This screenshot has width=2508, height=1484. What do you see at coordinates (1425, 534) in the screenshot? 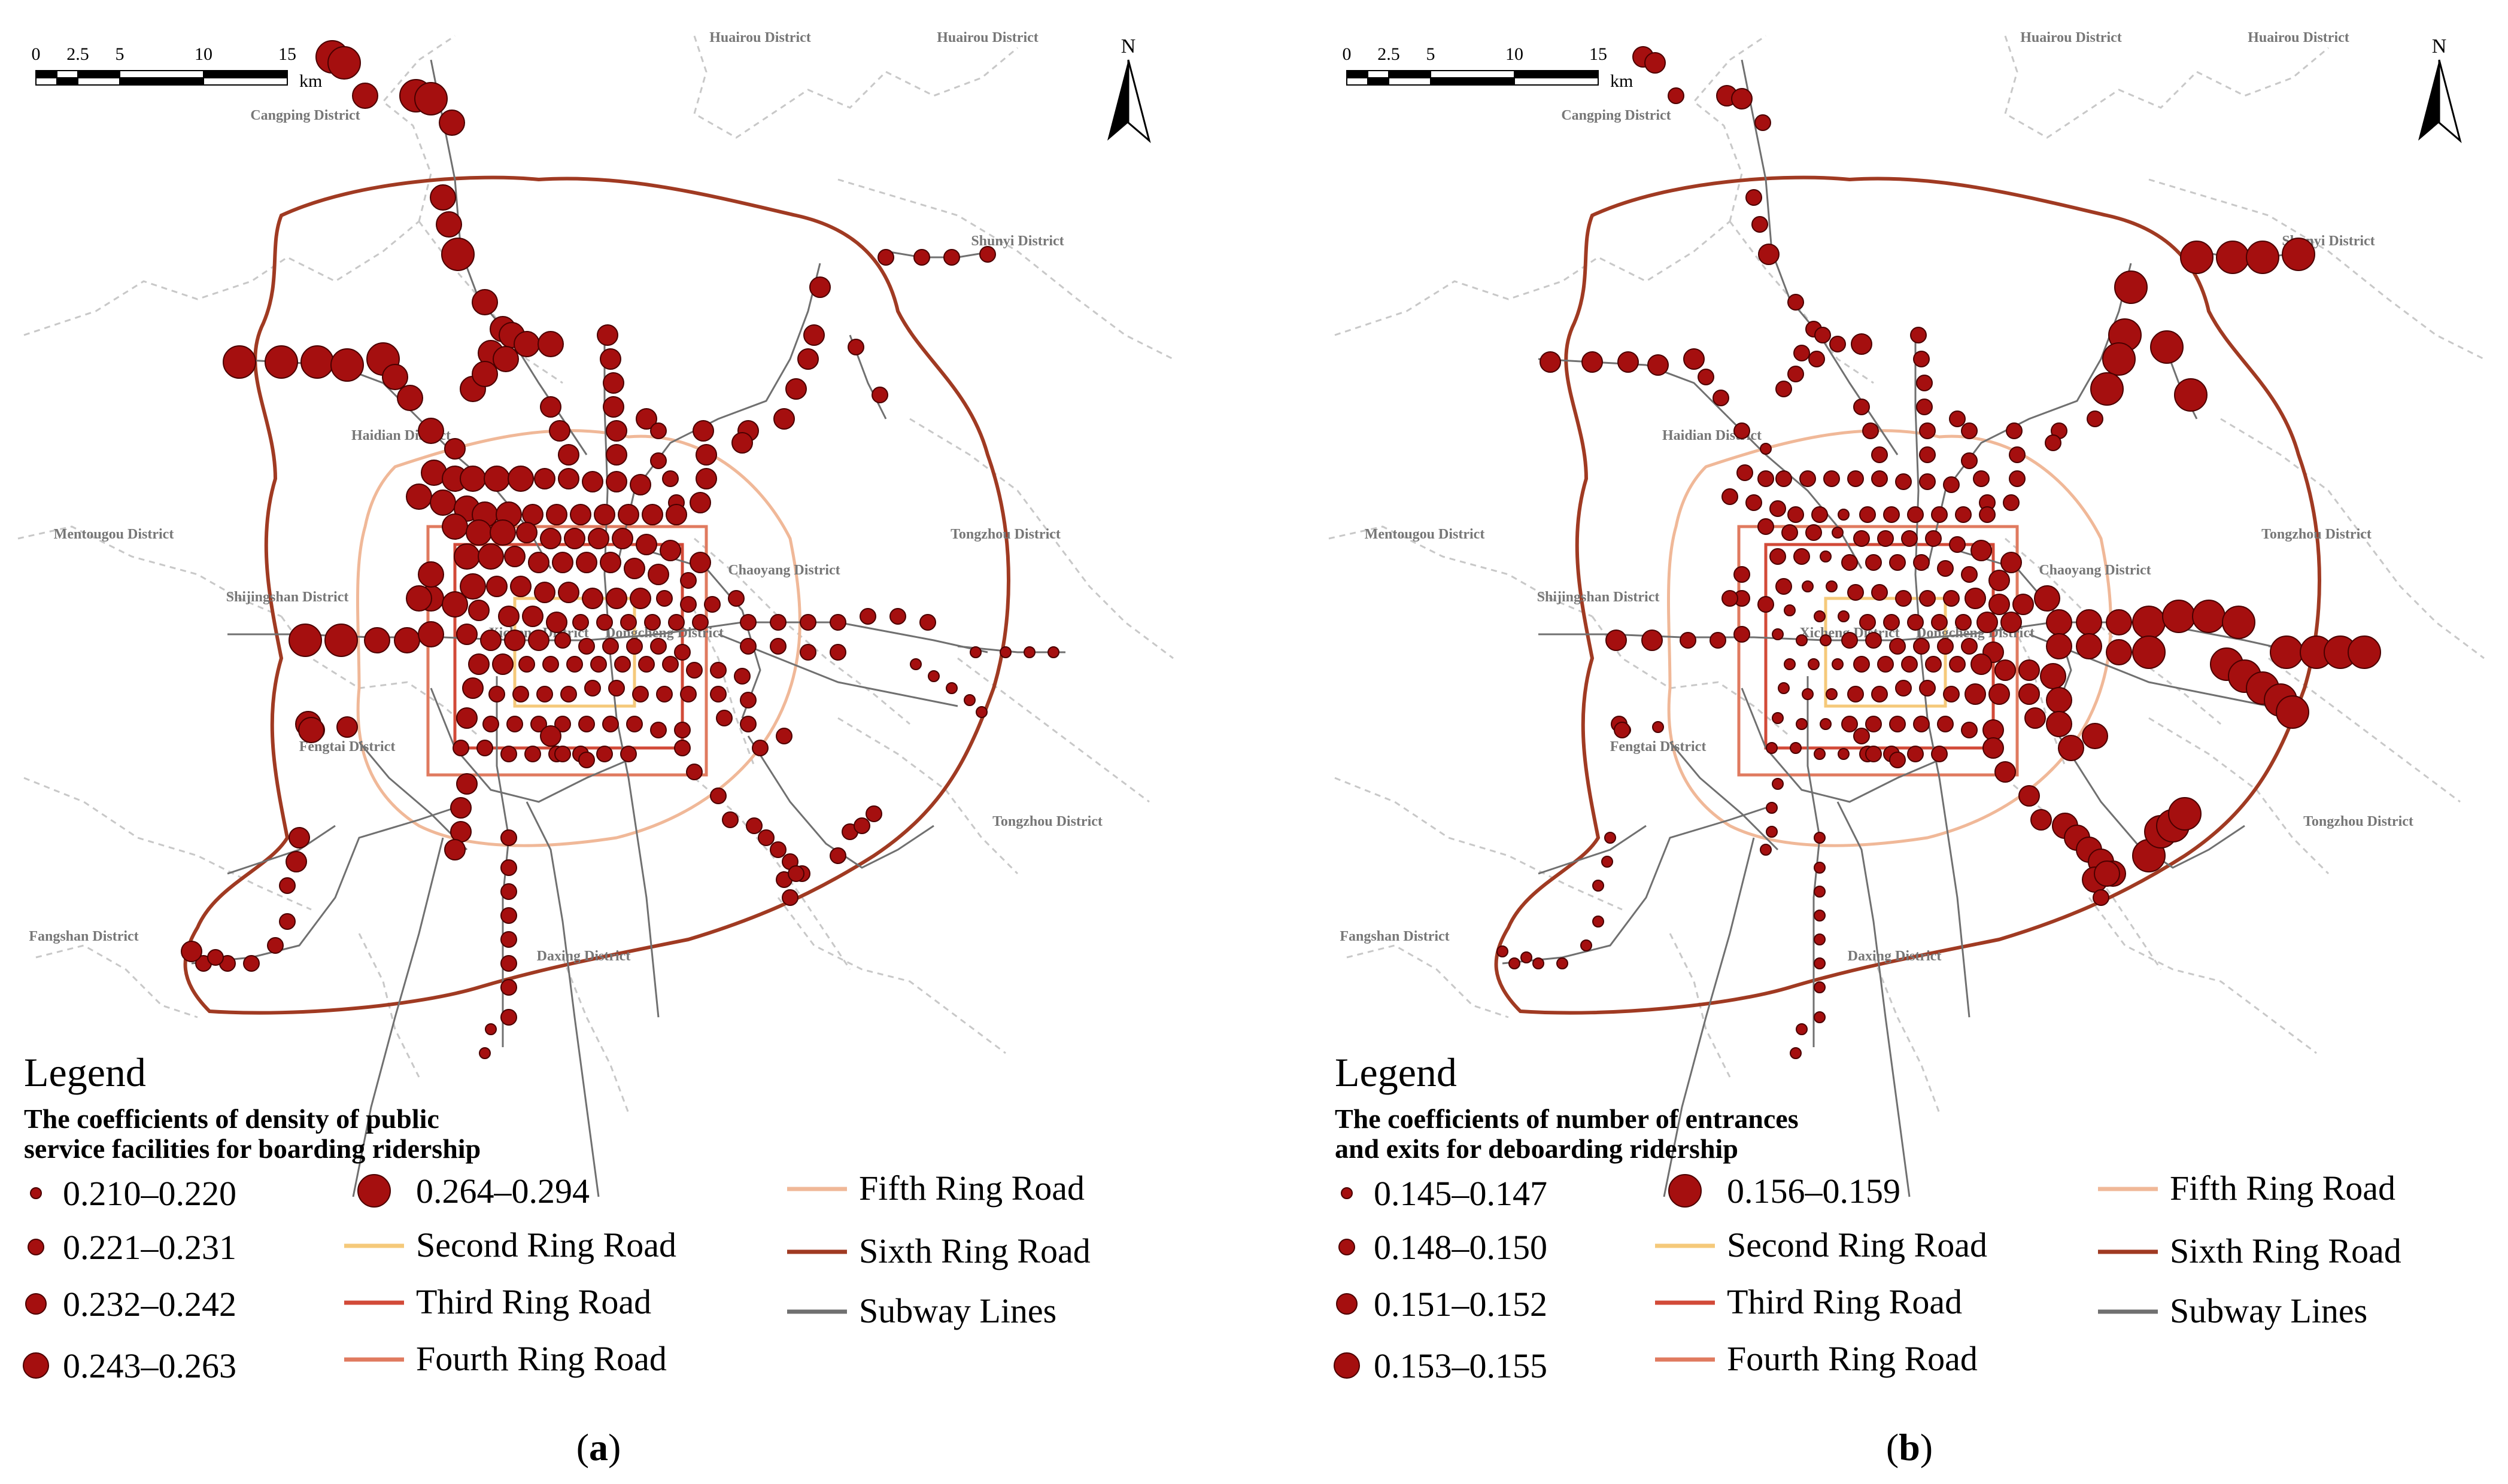
I see `district-label-mentougou: Mentougou District` at bounding box center [1425, 534].